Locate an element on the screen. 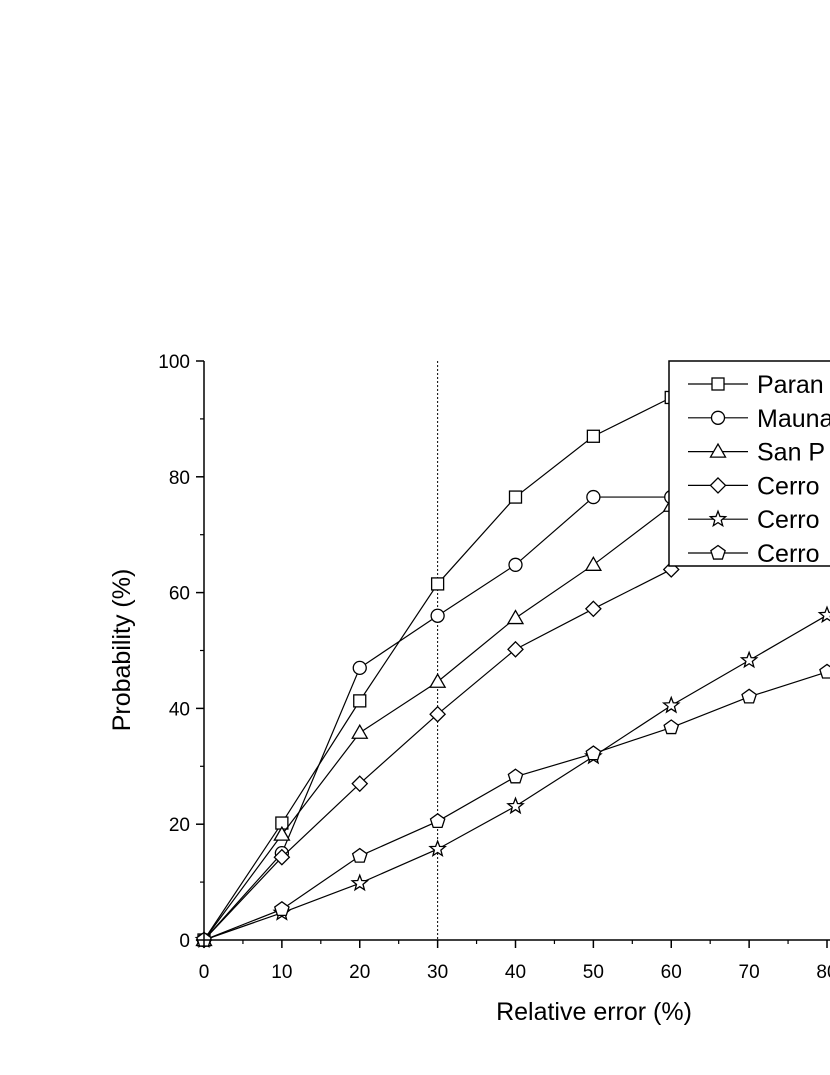  x-tick-label: 50 is located at coordinates (593, 972).